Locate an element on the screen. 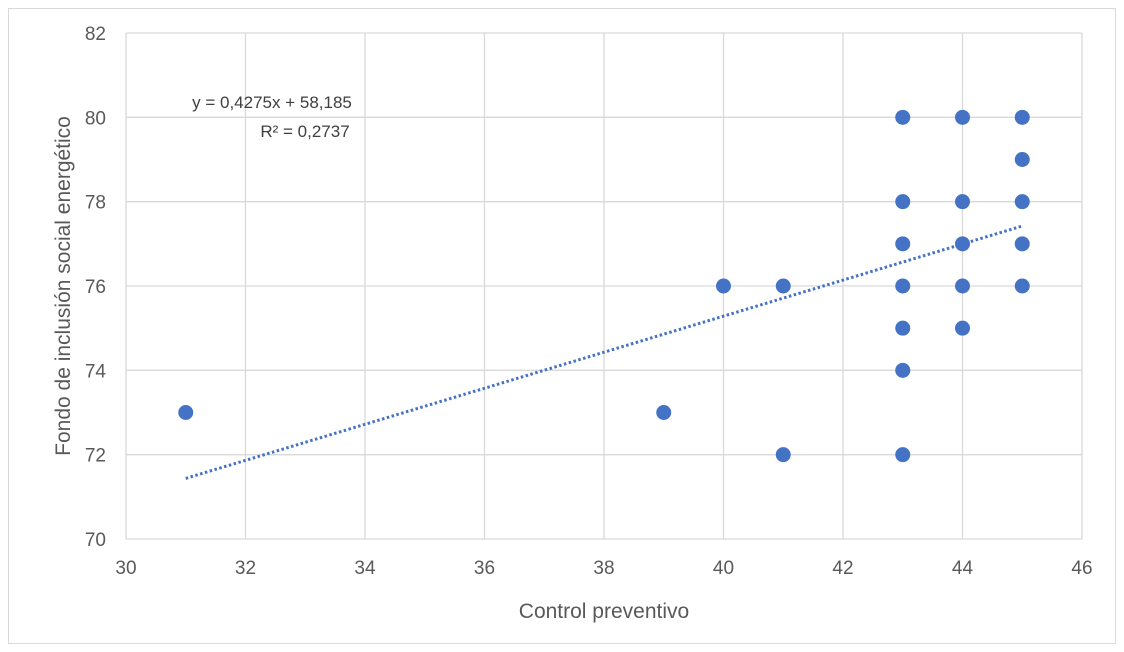 The image size is (1124, 652). y-tick-label: 70 is located at coordinates (95, 540).